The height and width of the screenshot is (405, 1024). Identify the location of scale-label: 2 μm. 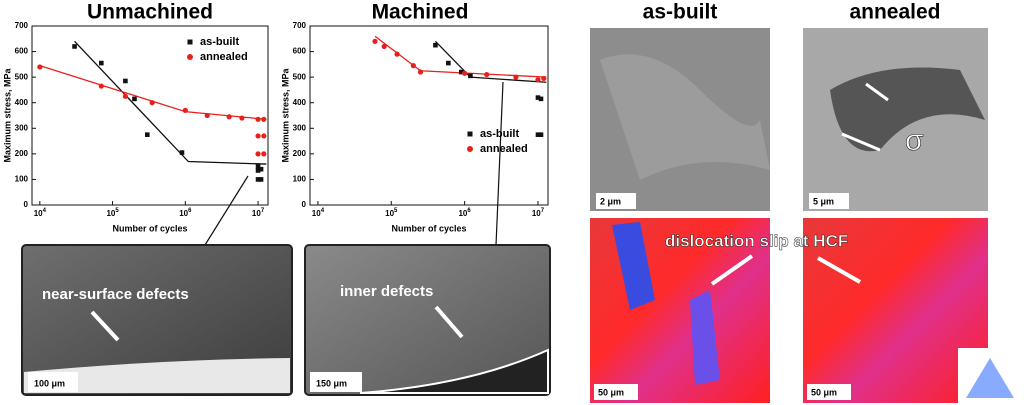
(610, 201).